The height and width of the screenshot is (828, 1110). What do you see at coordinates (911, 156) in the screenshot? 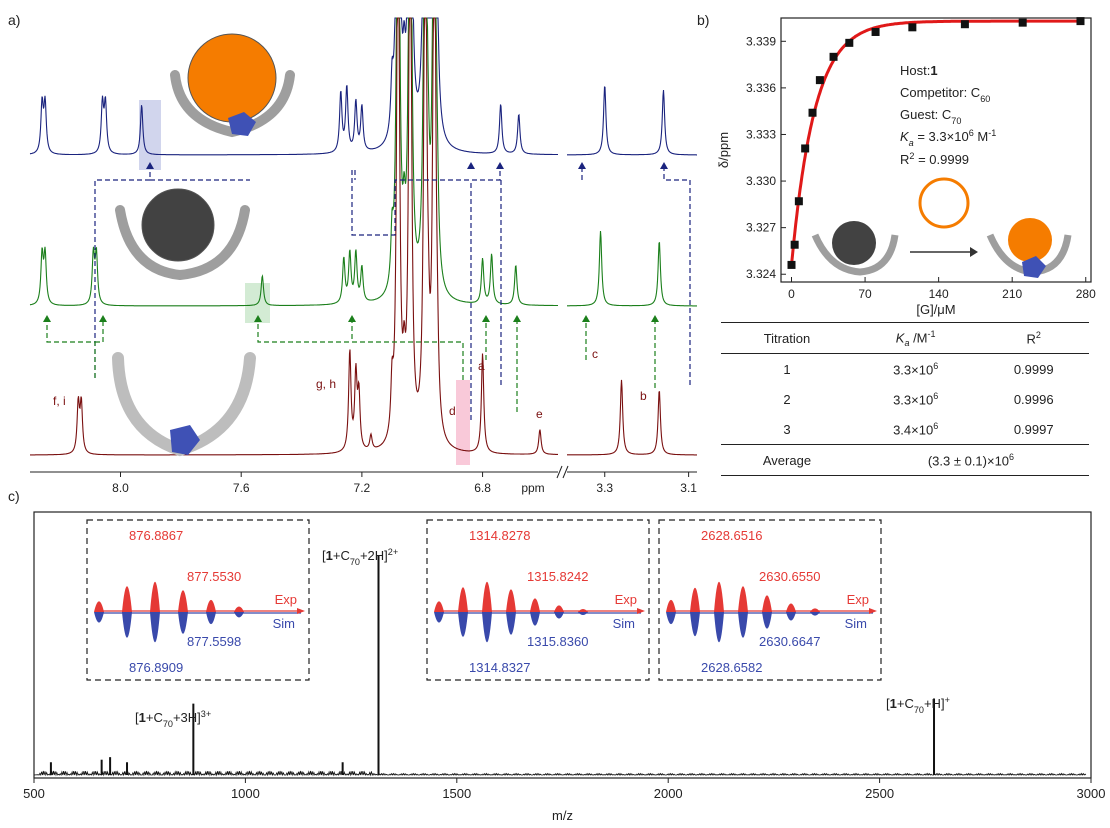
I see `annotation-r2-part: 2` at bounding box center [911, 156].